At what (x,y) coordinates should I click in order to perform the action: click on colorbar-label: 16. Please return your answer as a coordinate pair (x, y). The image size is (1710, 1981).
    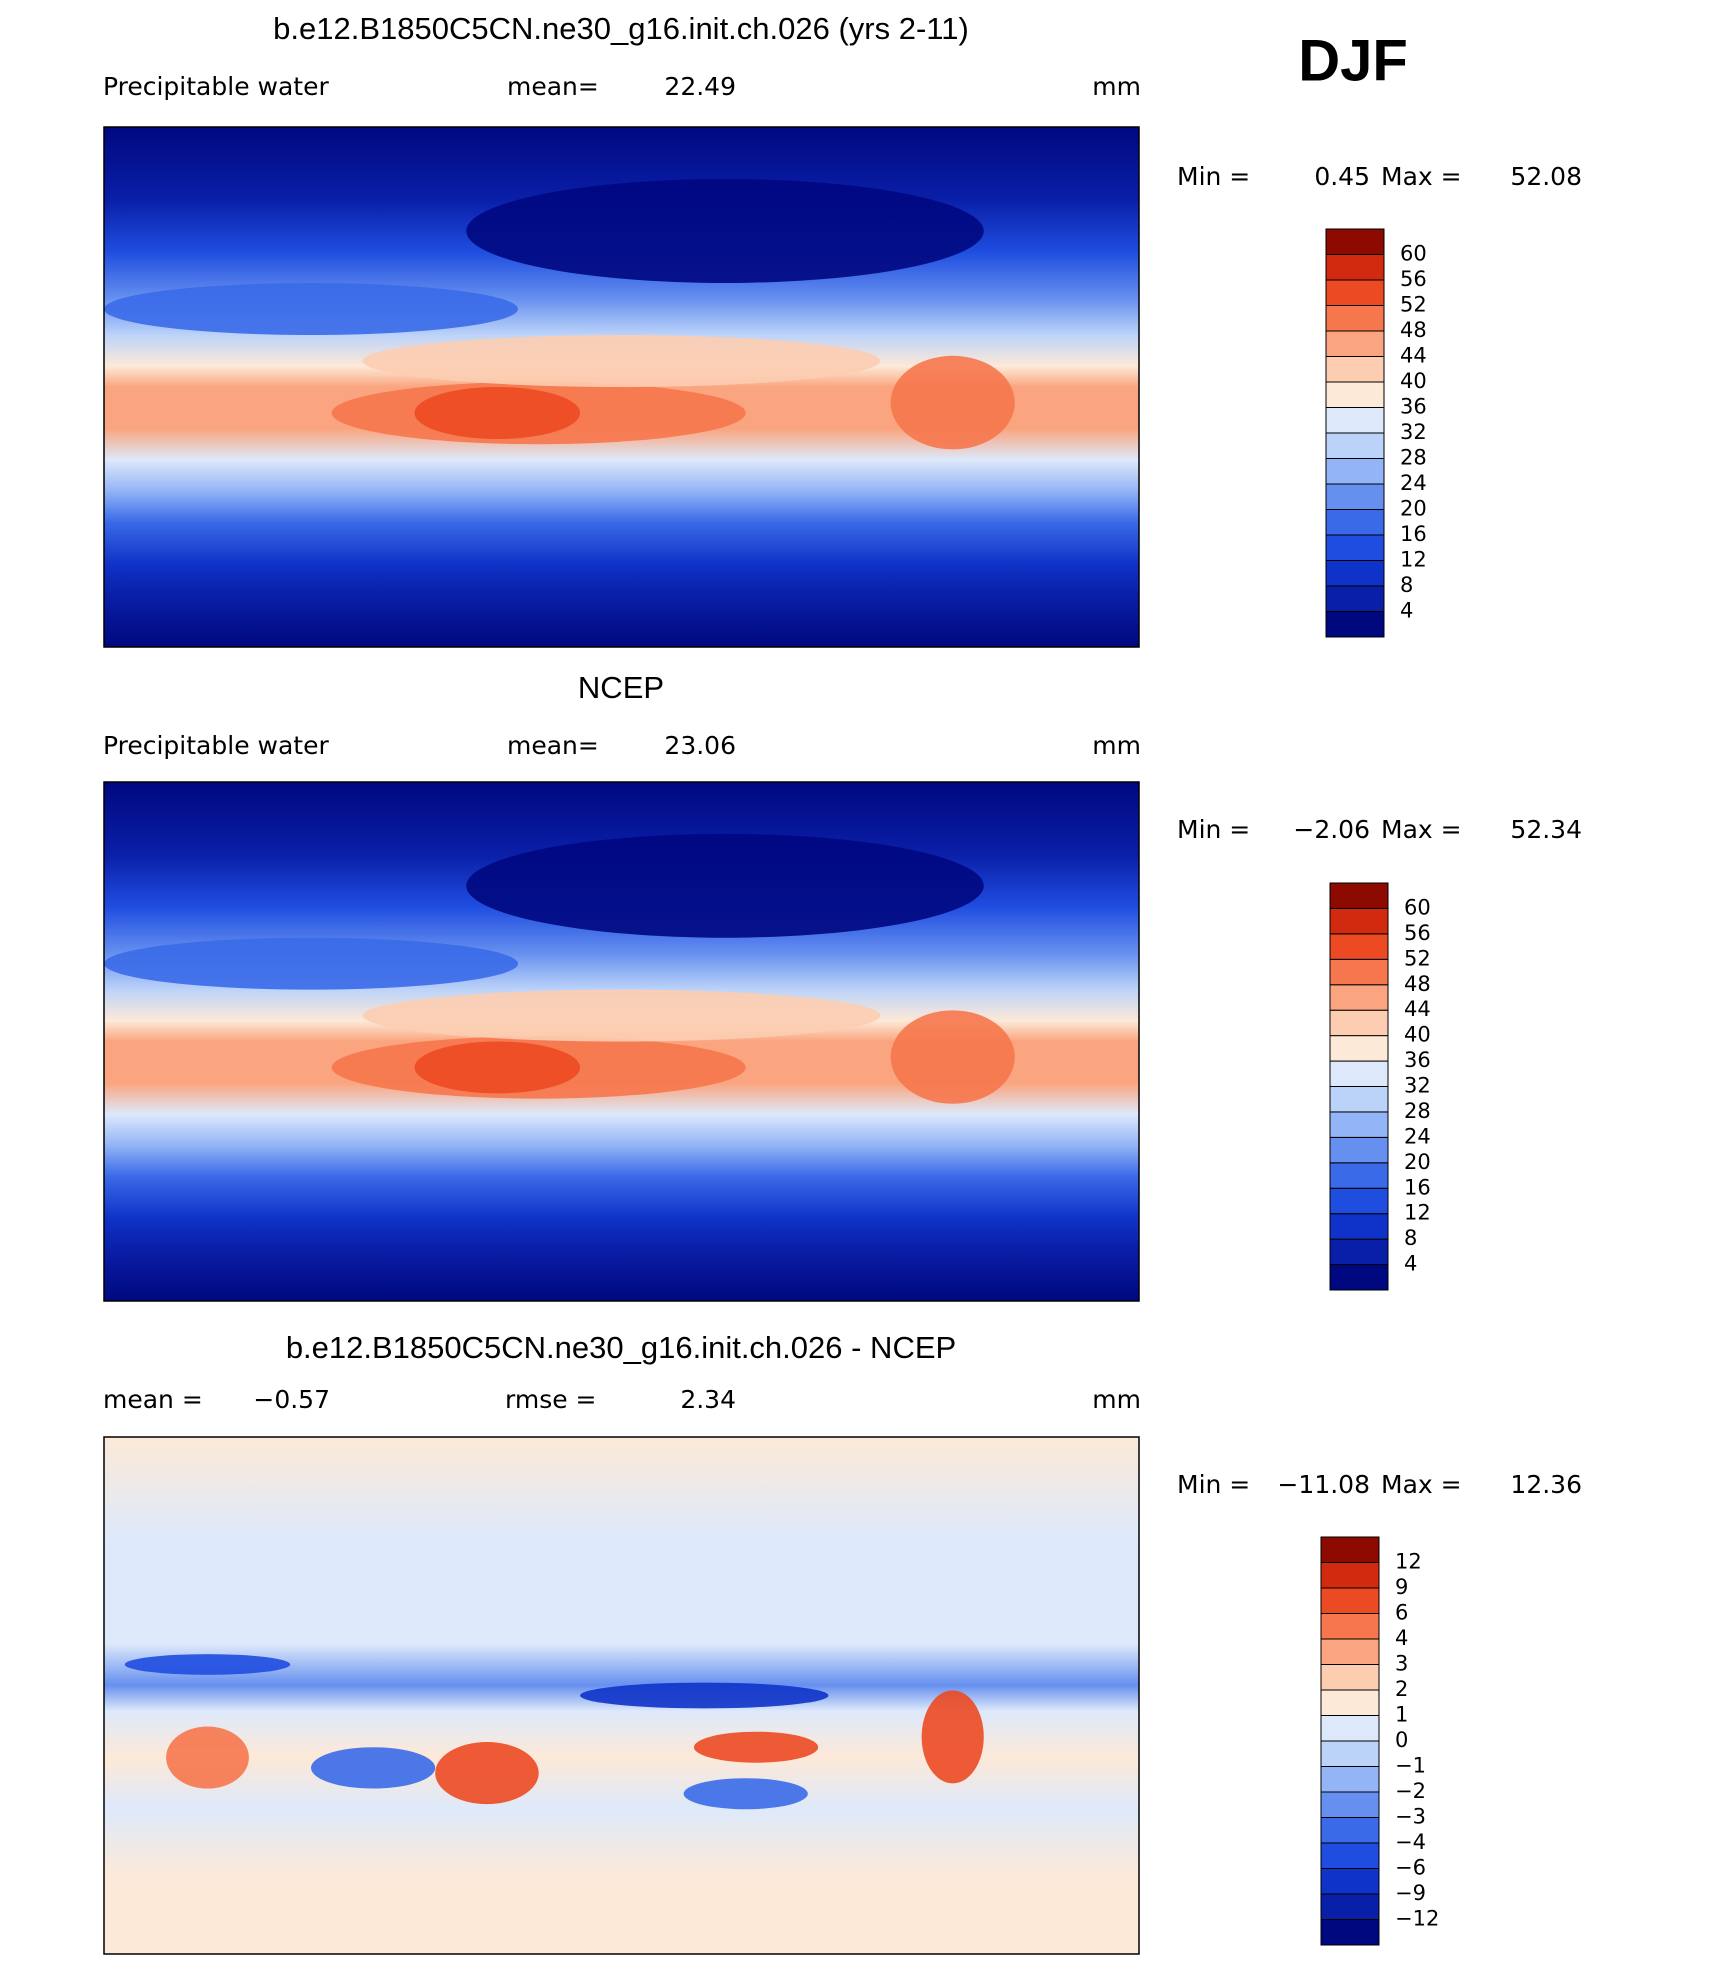
    Looking at the image, I should click on (1417, 1187).